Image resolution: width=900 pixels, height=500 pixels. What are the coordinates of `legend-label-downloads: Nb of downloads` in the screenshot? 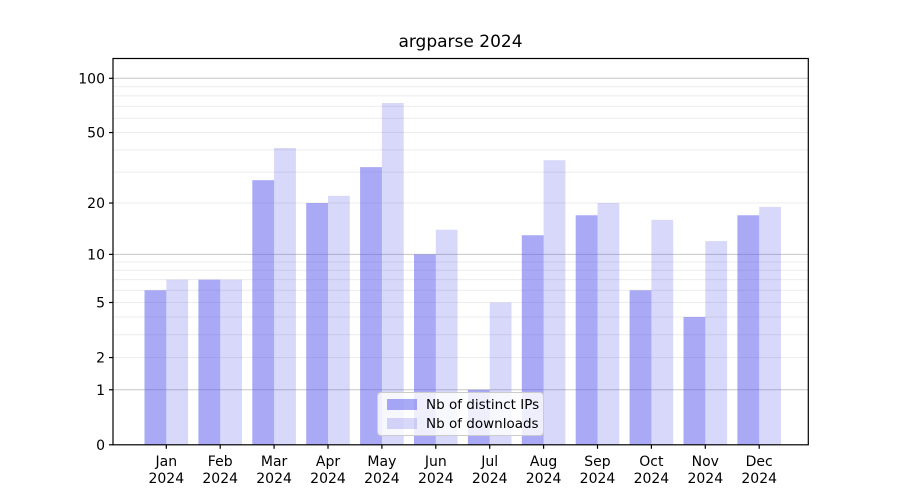 It's located at (482, 423).